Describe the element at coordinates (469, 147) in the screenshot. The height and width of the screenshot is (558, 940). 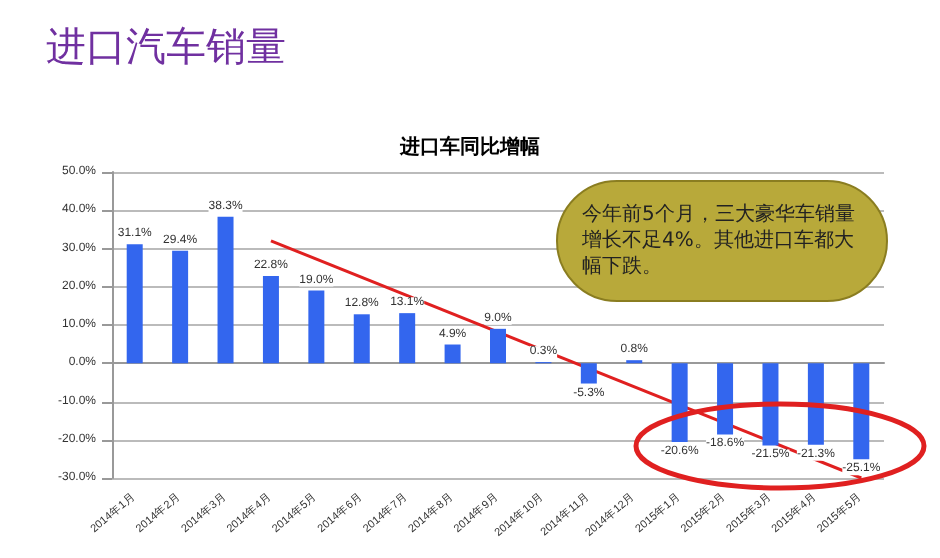
I see `chart-subtitle: 进口车同比增幅` at that location.